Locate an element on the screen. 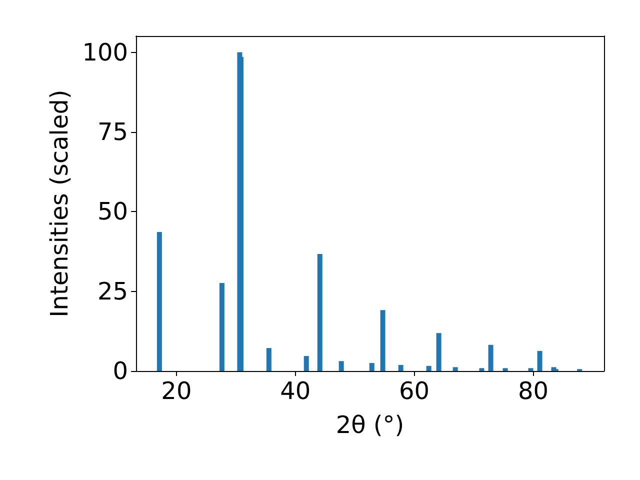 The height and width of the screenshot is (480, 640). x-tick-label: 20 is located at coordinates (176, 391).